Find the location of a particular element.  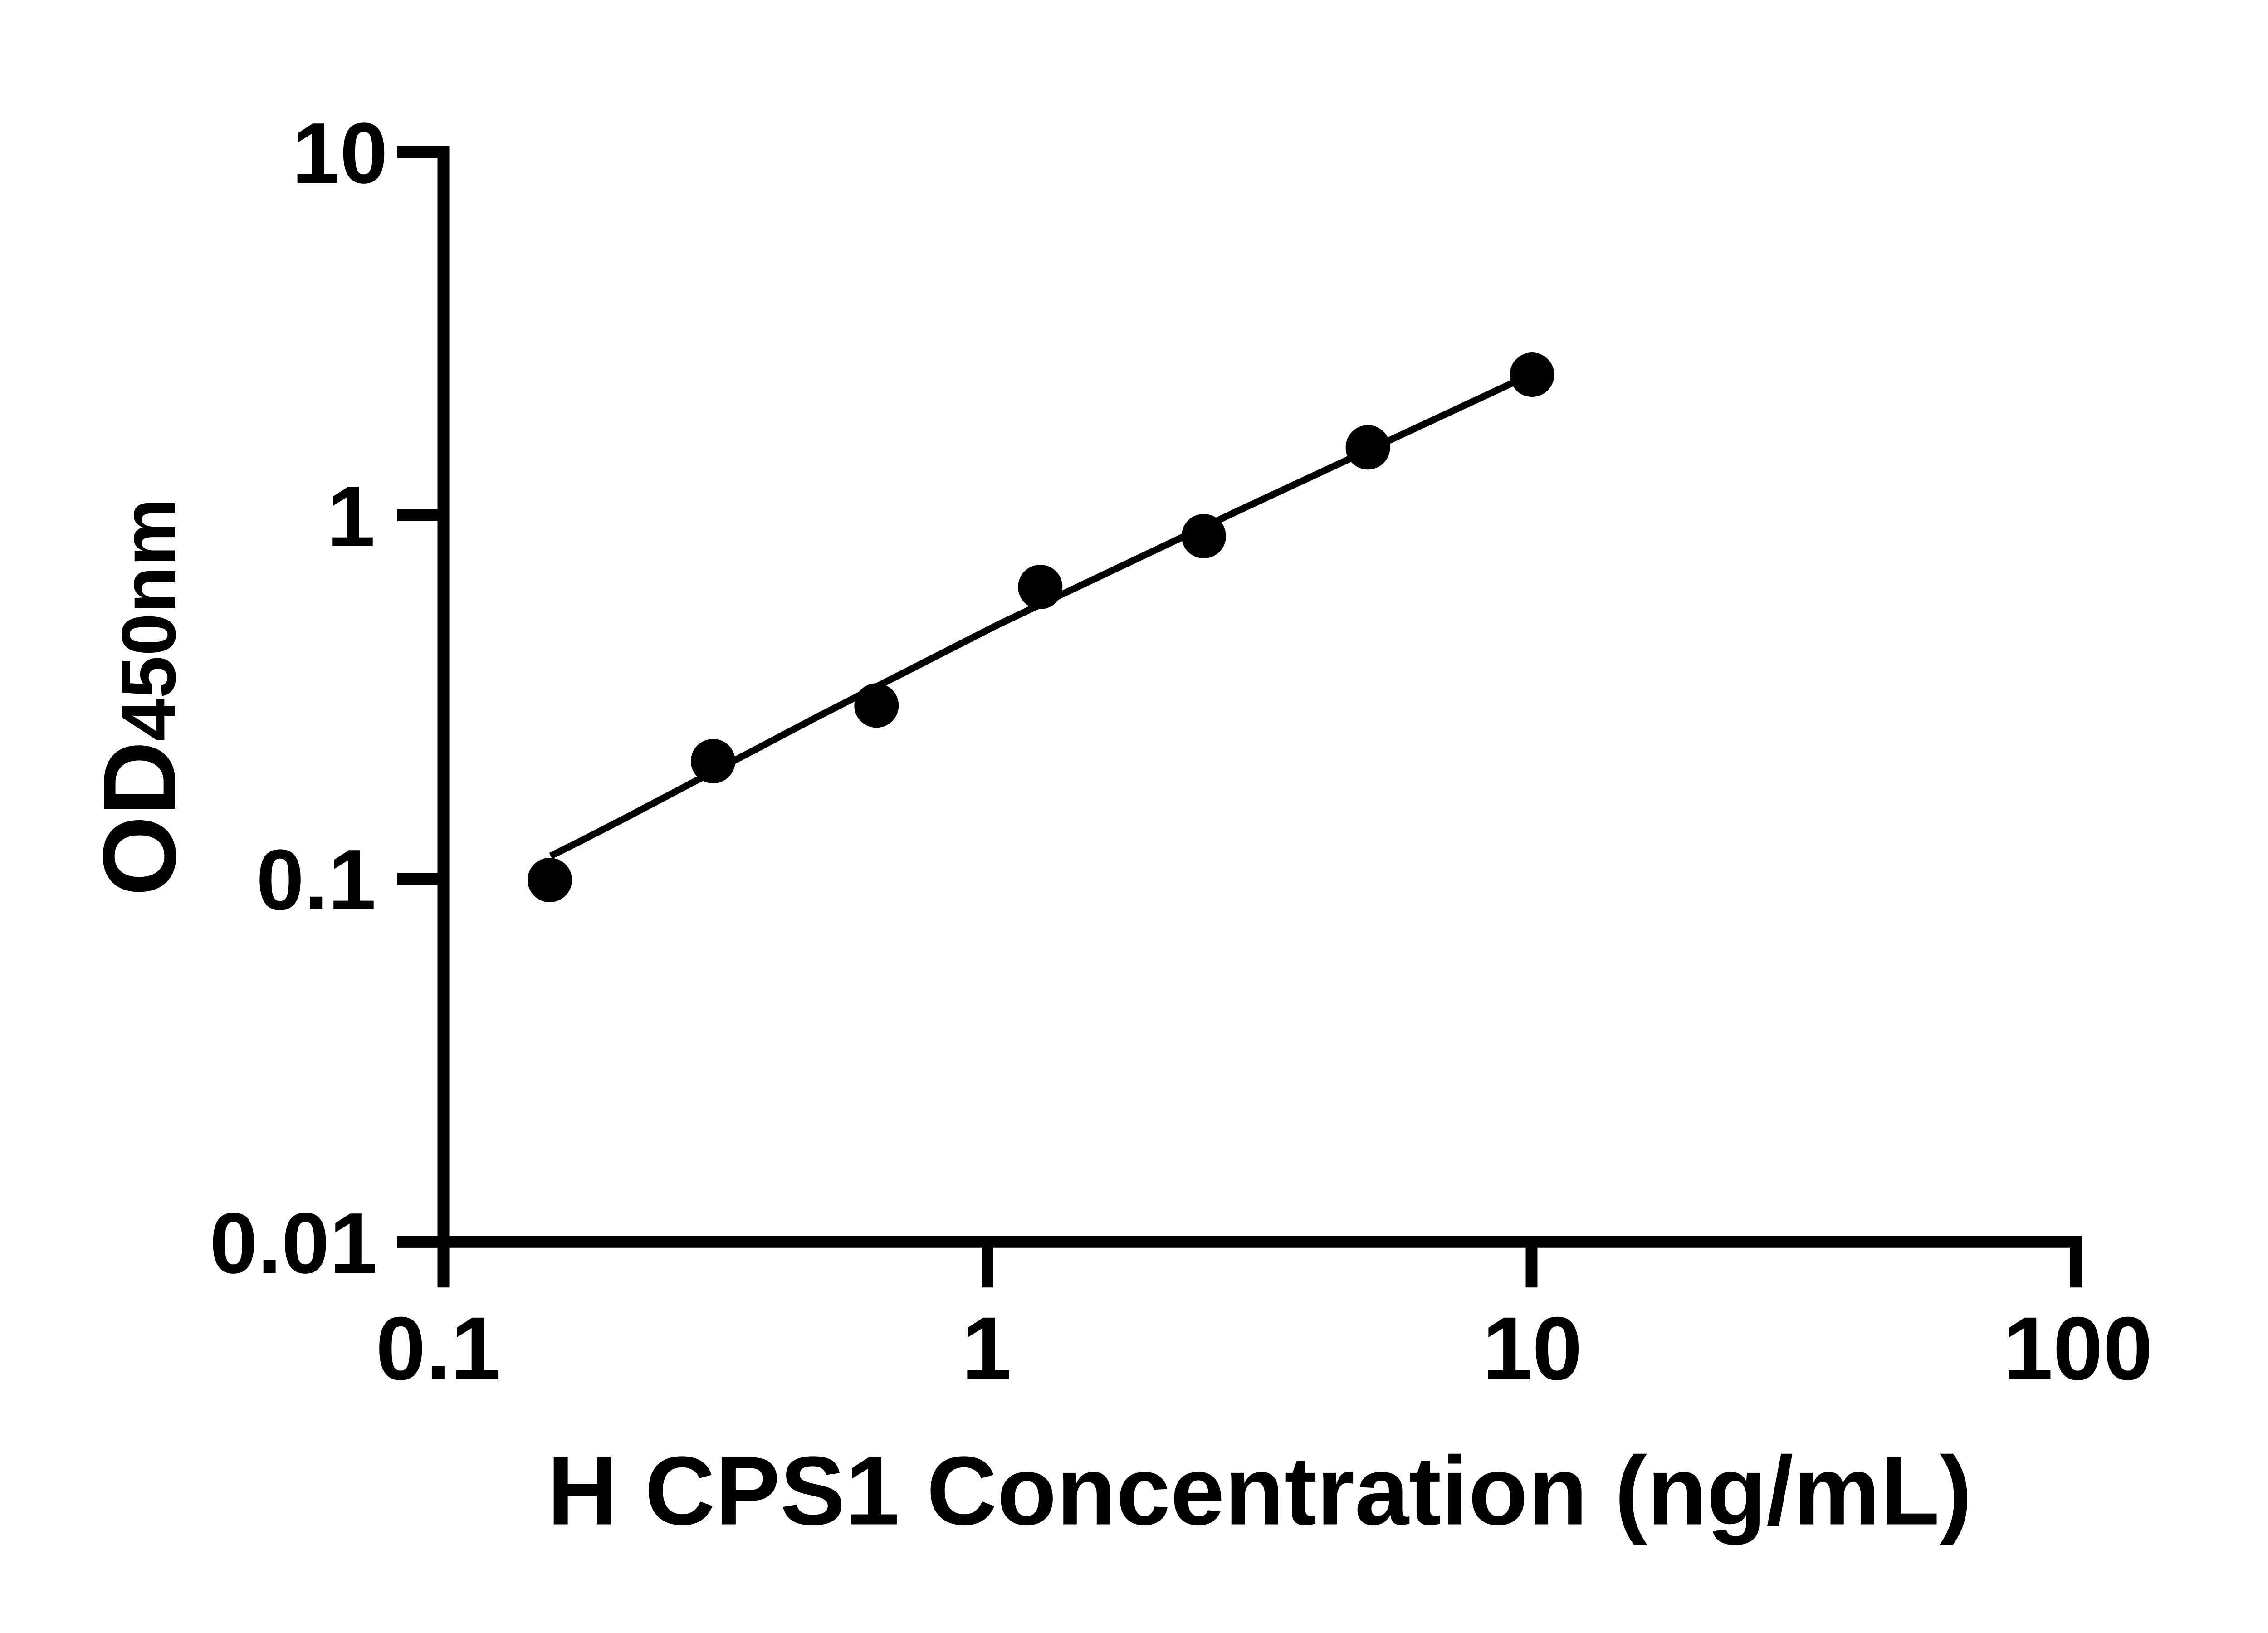

svg-text: H CPS1 Concentration (ng/mL) is located at coordinates (1260, 1490).